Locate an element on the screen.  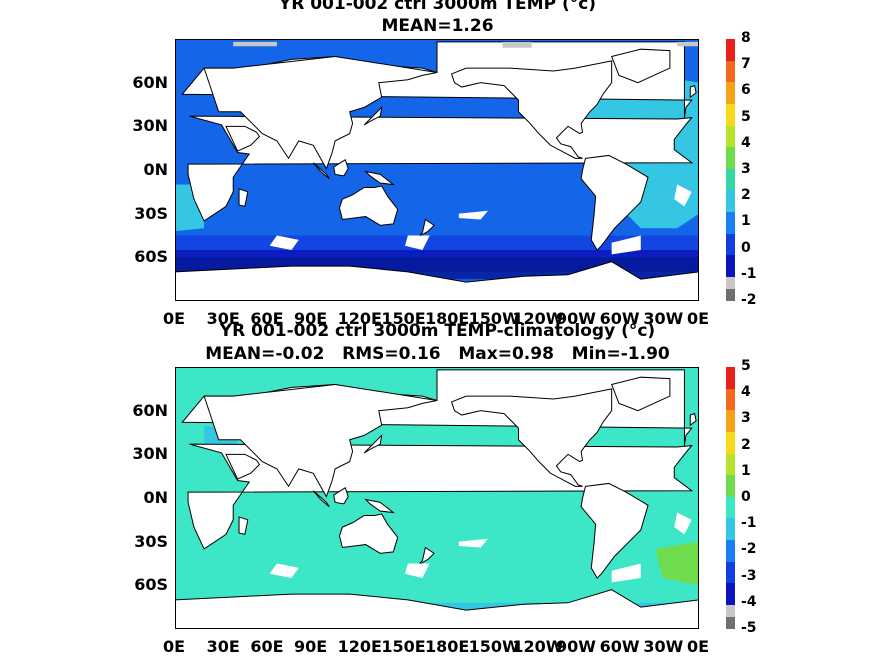
colorbar-tick-label: 4 is located at coordinates (746, 392).